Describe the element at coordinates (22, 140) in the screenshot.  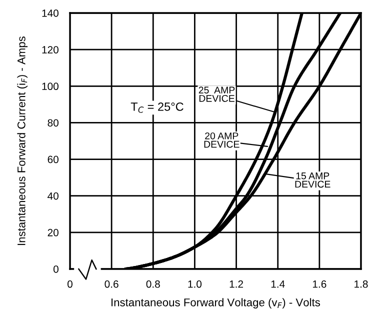
I see `y-axis-title: Instantaneous Forward Current (i$_{F}$) - Amps` at that location.